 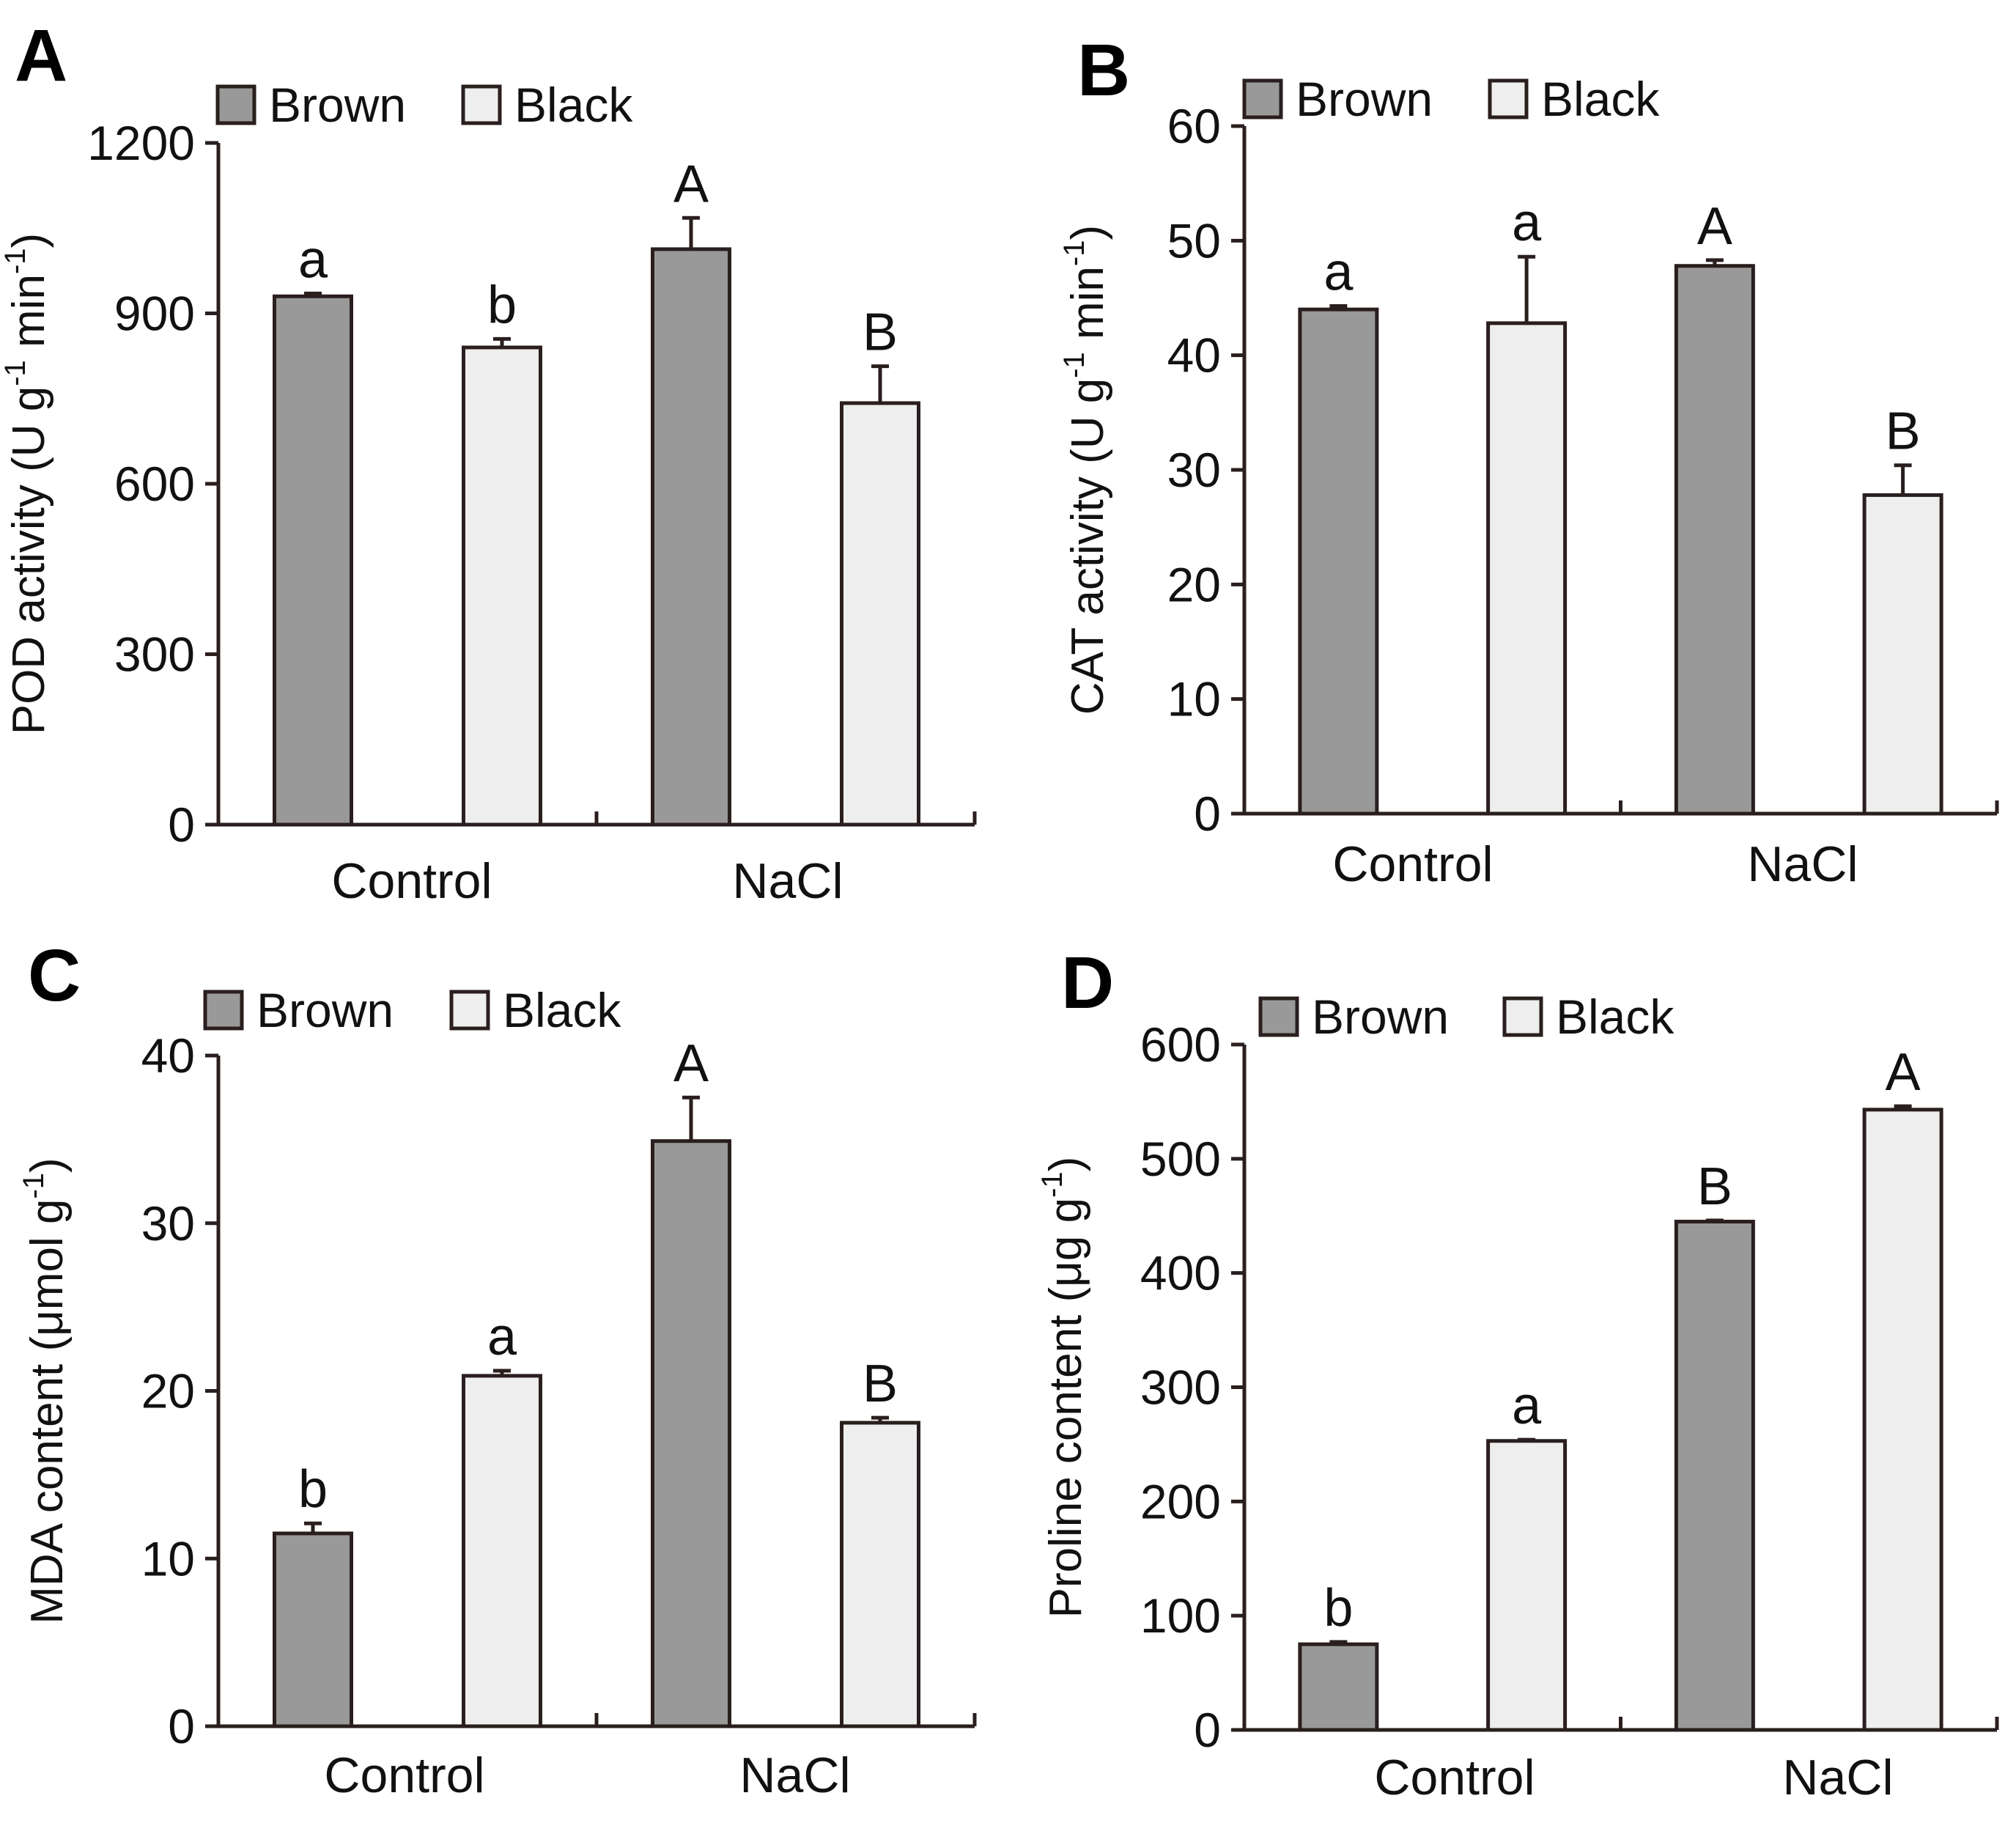 I want to click on y-tick-label: 1200, so click(x=141, y=143).